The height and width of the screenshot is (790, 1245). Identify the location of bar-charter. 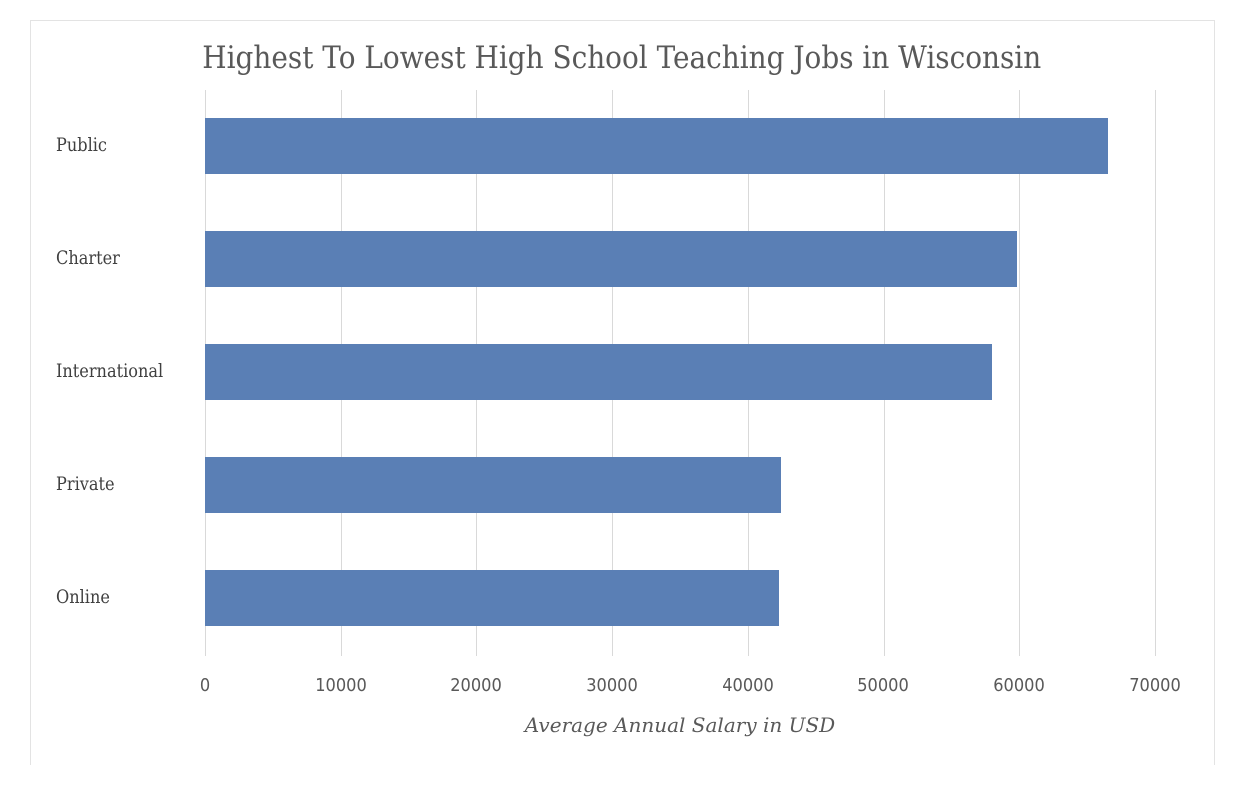
(611, 259).